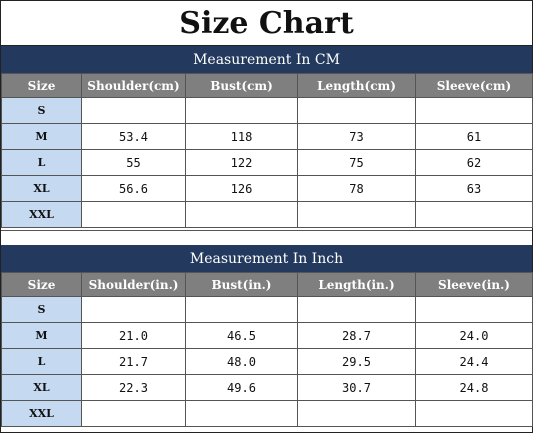 Image resolution: width=533 pixels, height=433 pixels. What do you see at coordinates (241, 284) in the screenshot?
I see `header-bust: Bust(in.)` at bounding box center [241, 284].